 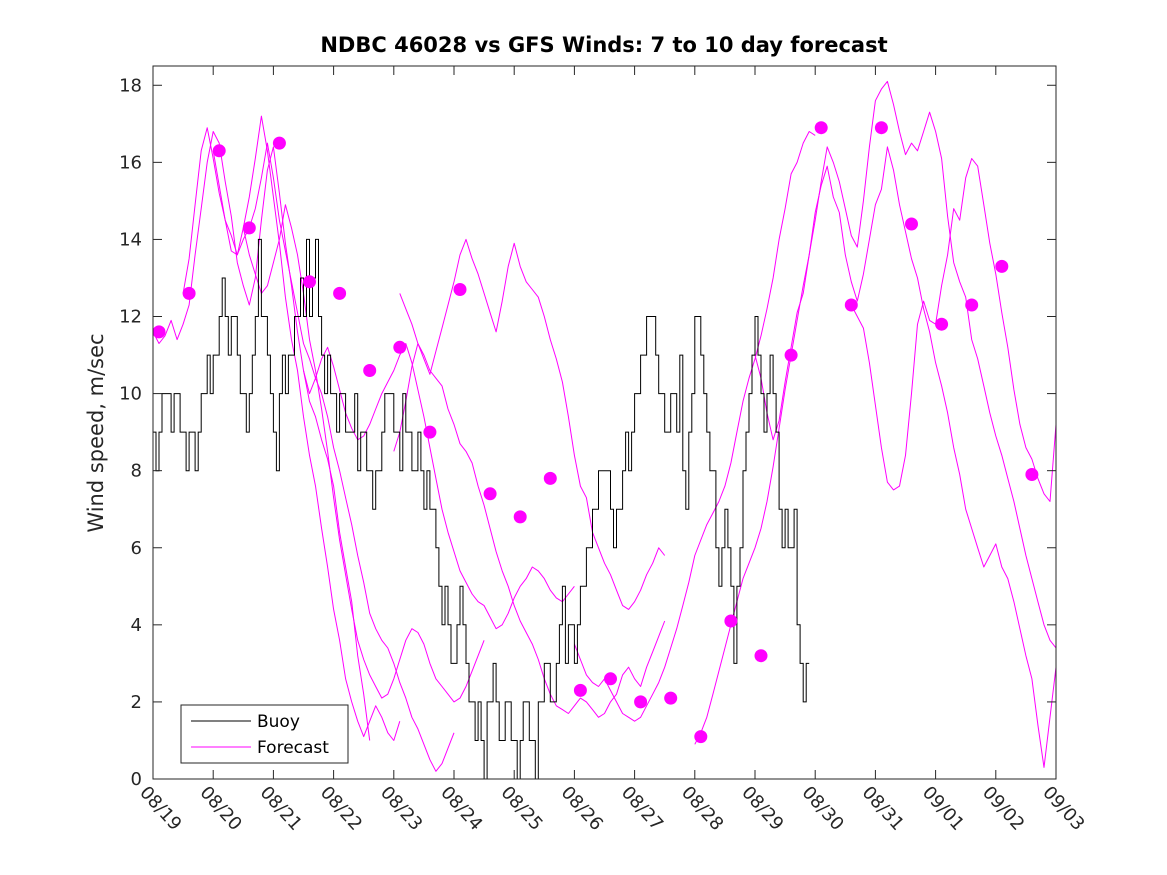 What do you see at coordinates (278, 722) in the screenshot?
I see `legend-entry-buoy-label: Buoy` at bounding box center [278, 722].